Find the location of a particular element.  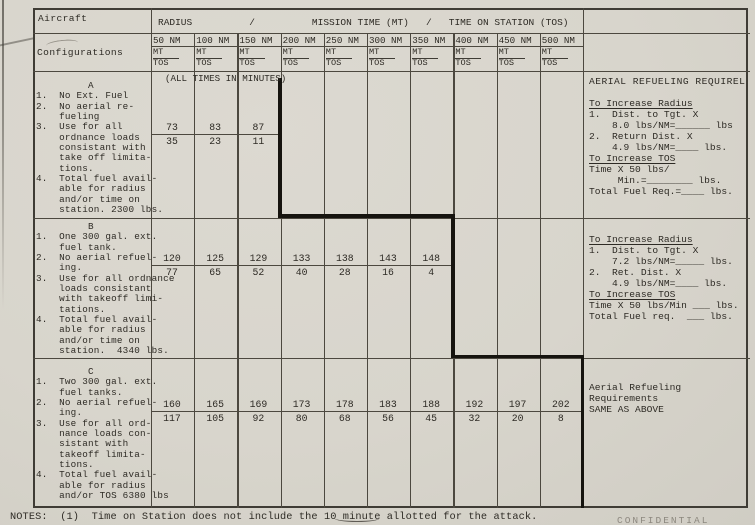

paper-edge-crease is located at coordinates (3, 155).